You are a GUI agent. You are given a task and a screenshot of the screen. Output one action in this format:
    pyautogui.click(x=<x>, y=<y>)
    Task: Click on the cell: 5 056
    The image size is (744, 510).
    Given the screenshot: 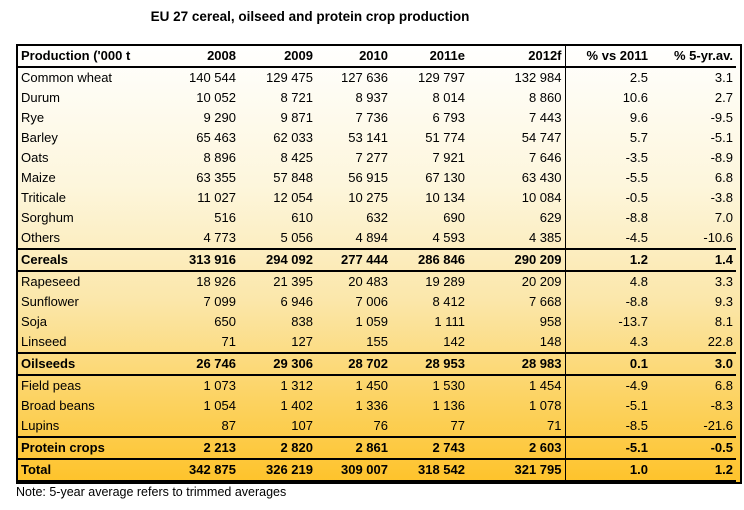 What is the action you would take?
    pyautogui.click(x=296, y=237)
    